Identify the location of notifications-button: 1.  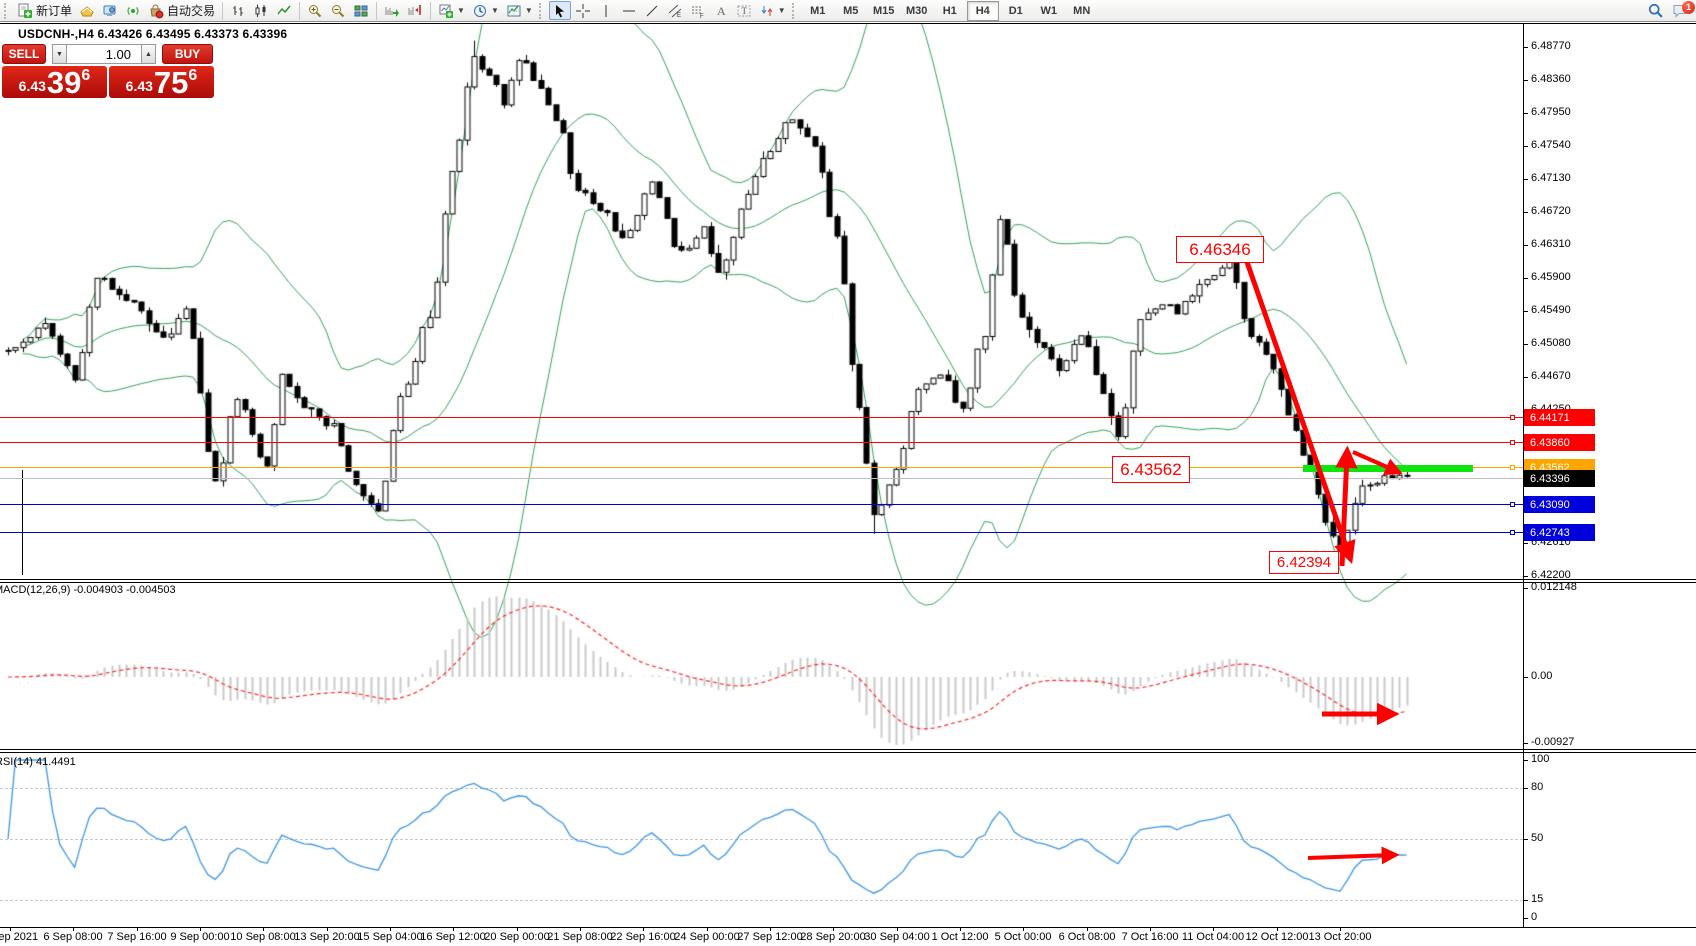
(1681, 10).